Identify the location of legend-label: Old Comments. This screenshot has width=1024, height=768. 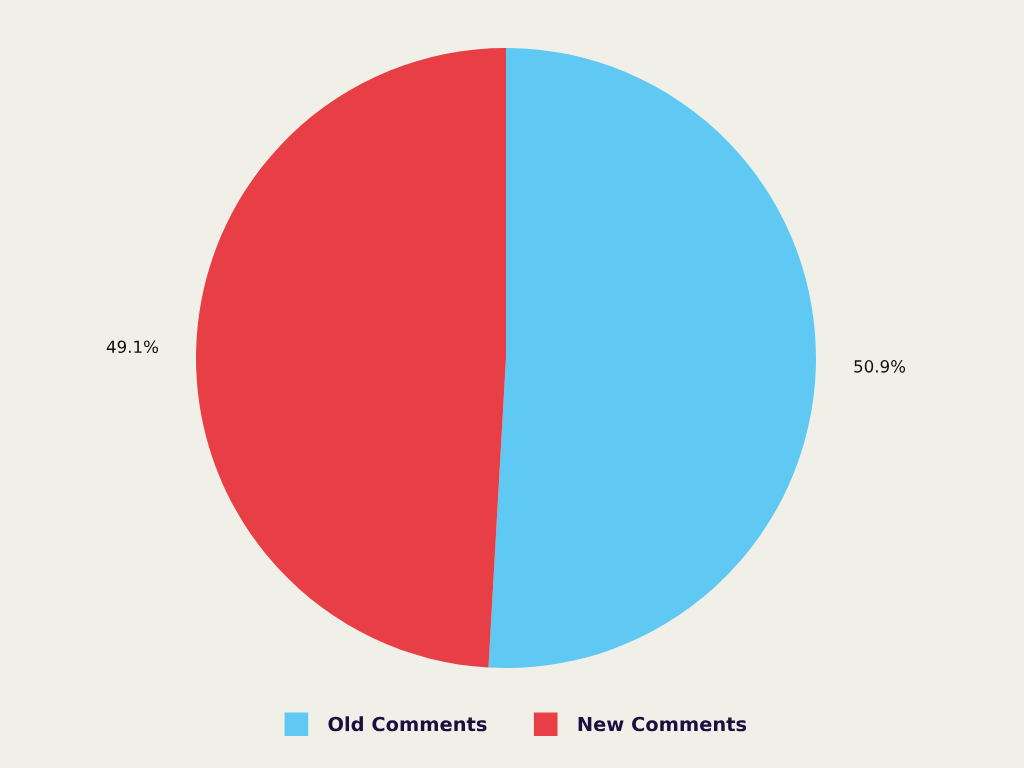
(407, 724).